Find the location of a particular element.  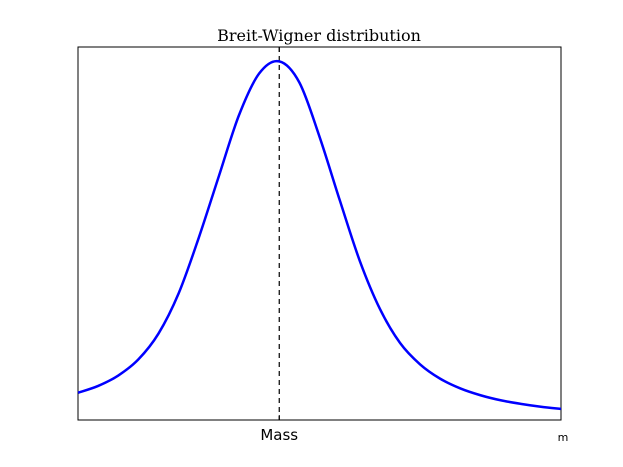

x-tick-label: Mass is located at coordinates (279, 435).